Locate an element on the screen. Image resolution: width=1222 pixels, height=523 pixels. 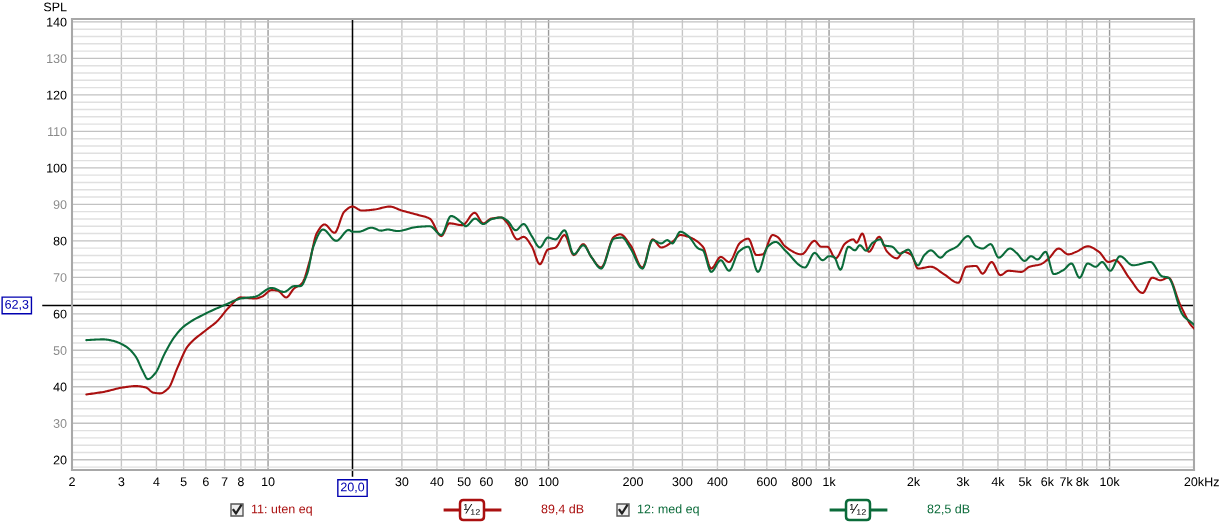
y-tick-label: 100 is located at coordinates (57, 168).